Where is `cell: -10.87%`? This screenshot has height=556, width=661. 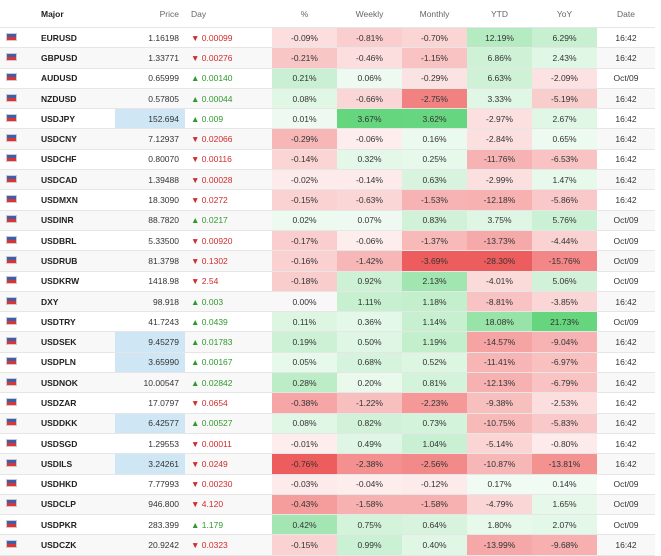
cell: -10.87% is located at coordinates (499, 464).